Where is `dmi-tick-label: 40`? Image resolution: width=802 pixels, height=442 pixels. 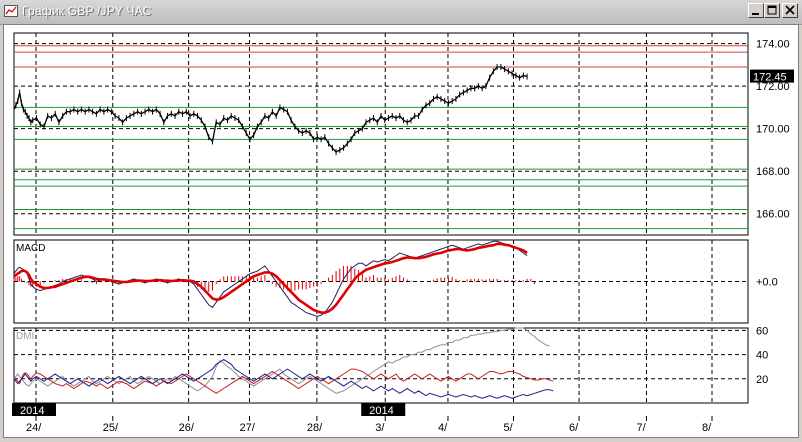
dmi-tick-label: 40 is located at coordinates (762, 356).